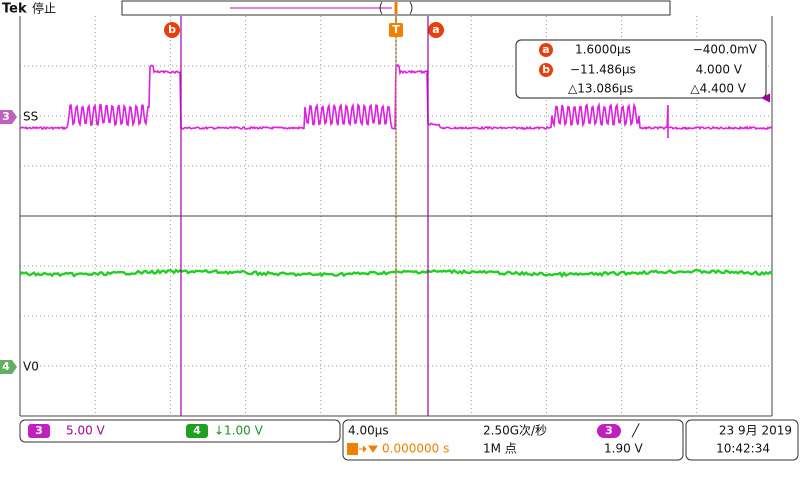 Image resolution: width=800 pixels, height=480 pixels. Describe the element at coordinates (30, 117) in the screenshot. I see `ch3-label: SS` at that location.